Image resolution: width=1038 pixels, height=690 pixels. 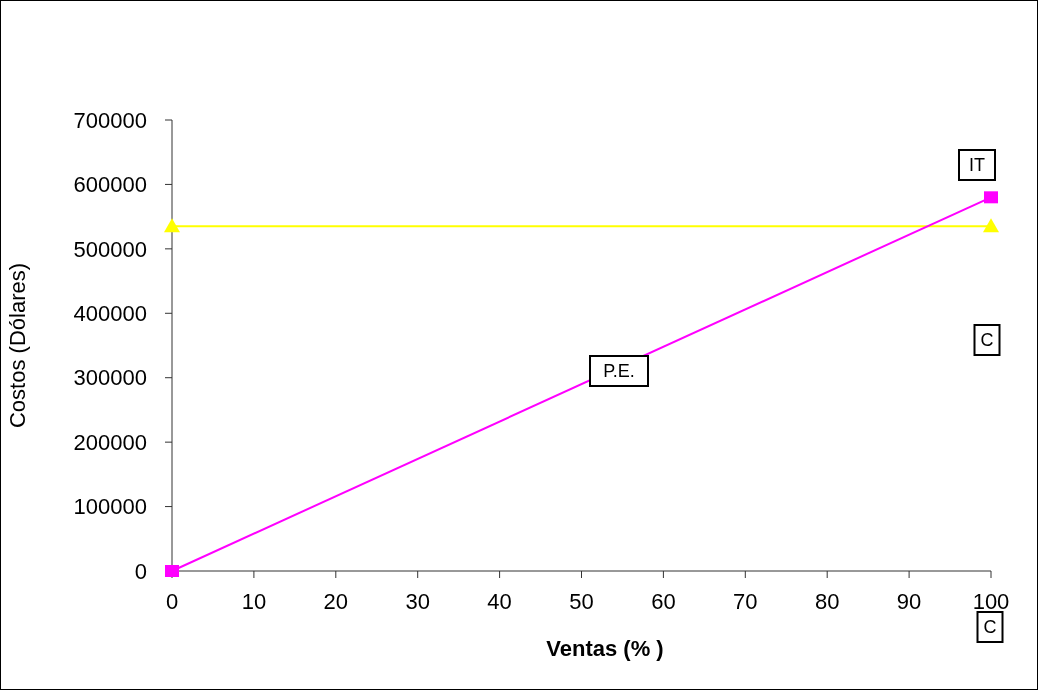 What do you see at coordinates (745, 601) in the screenshot?
I see `x-tick-label: 70` at bounding box center [745, 601].